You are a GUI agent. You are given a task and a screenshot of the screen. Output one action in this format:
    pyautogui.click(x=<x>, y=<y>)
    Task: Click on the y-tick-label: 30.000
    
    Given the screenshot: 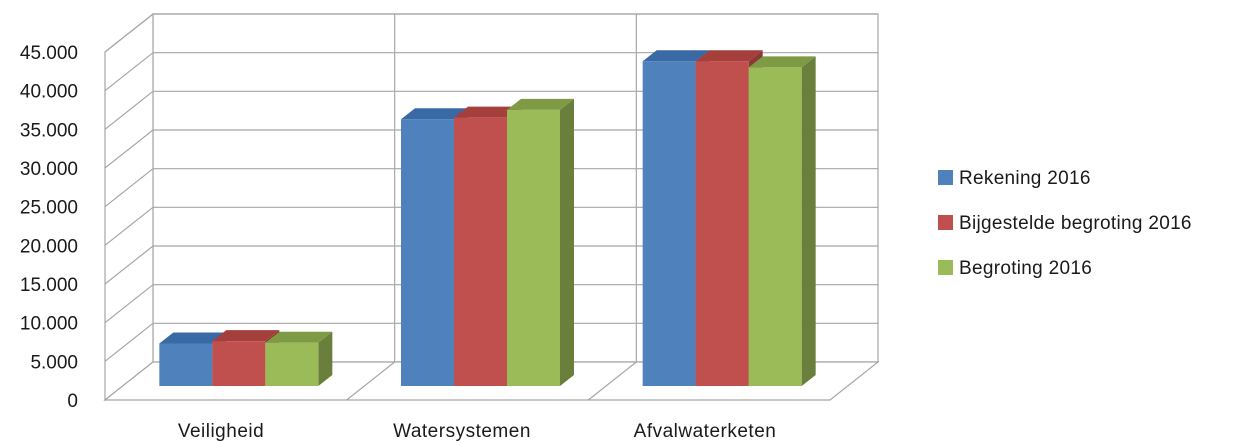 What is the action you would take?
    pyautogui.click(x=49, y=169)
    